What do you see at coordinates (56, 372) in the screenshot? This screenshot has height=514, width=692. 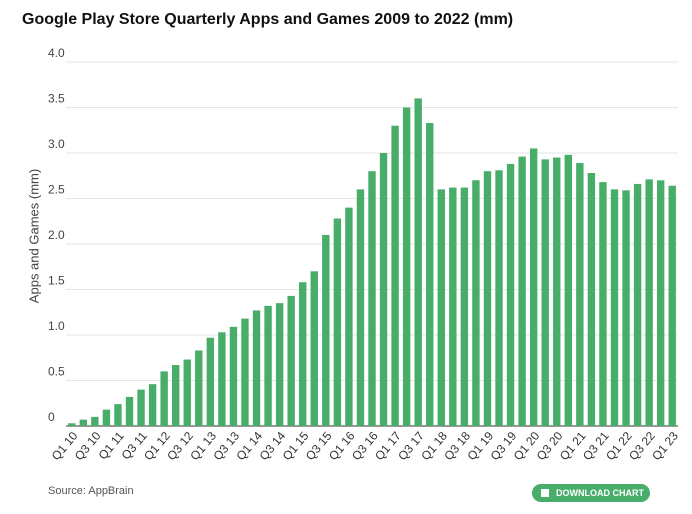 I see `y-tick-label: 0.5` at bounding box center [56, 372].